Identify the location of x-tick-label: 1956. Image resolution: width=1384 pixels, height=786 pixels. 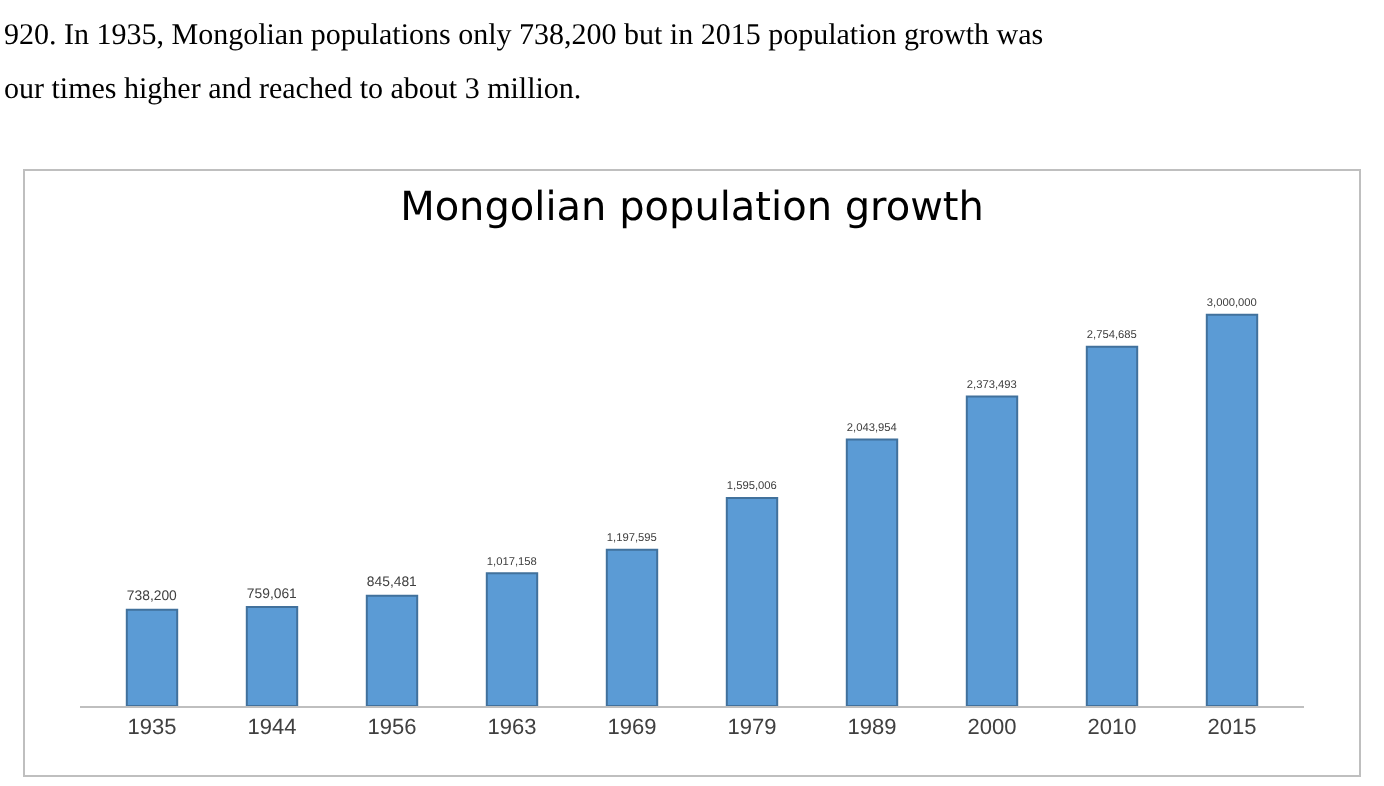
(392, 728).